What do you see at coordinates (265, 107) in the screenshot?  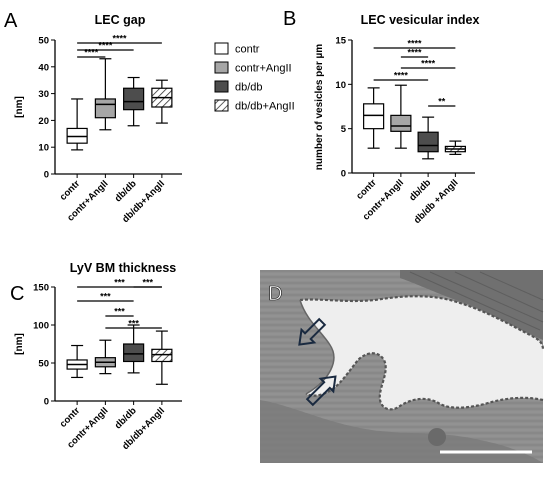 I see `legend-label: db/db+AngII` at bounding box center [265, 107].